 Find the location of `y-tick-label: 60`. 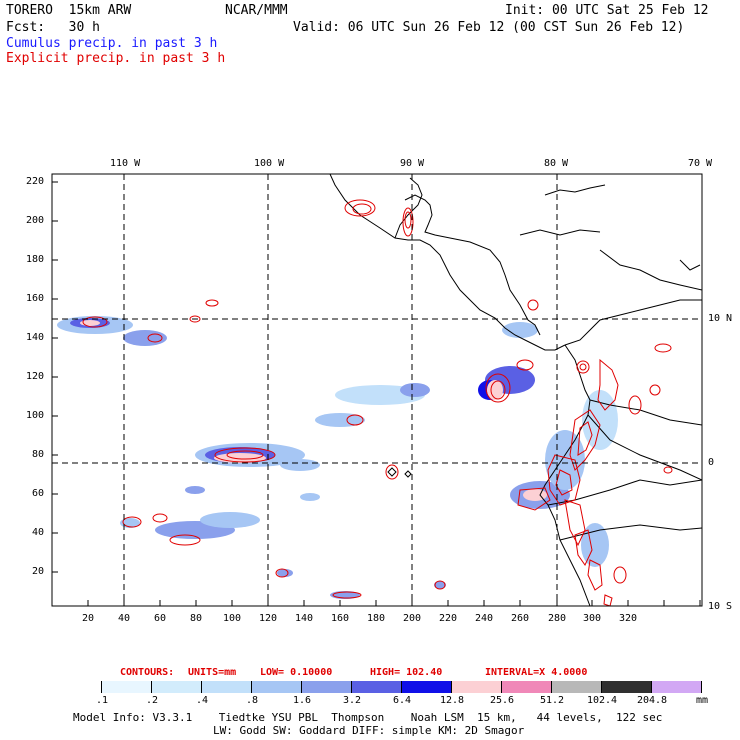

y-tick-label: 60 is located at coordinates (38, 493).